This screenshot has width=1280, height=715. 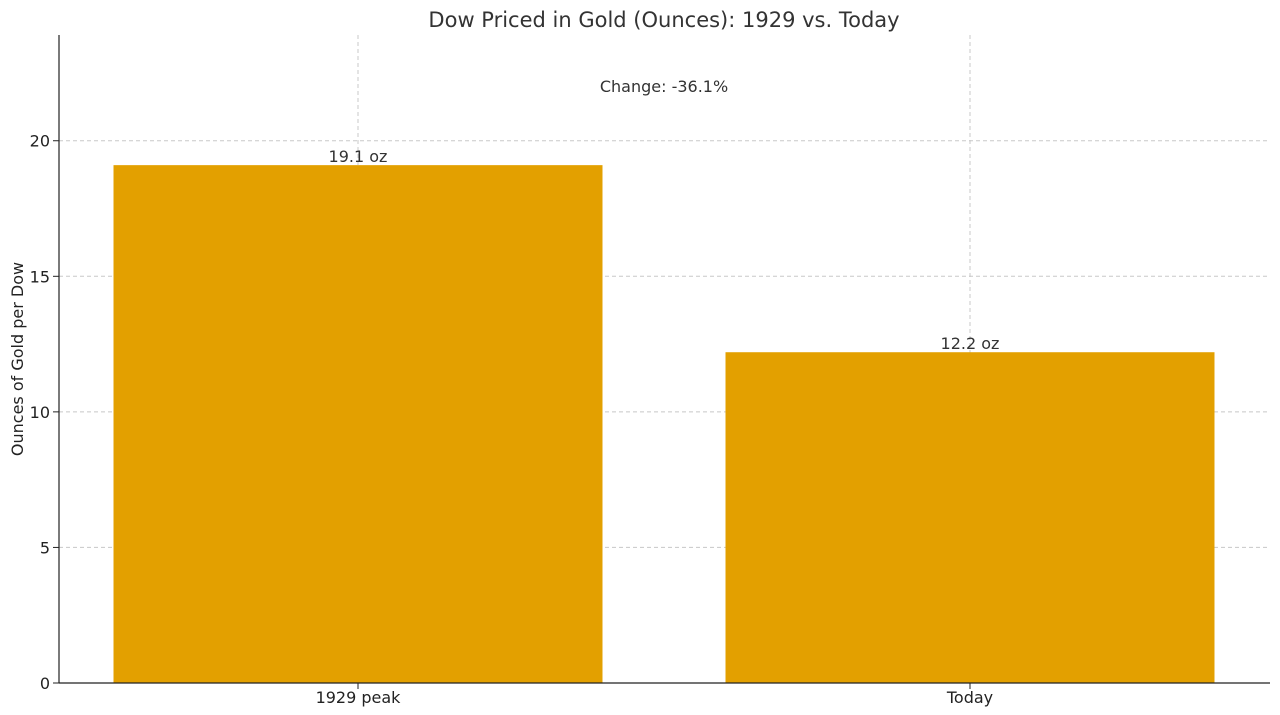 What do you see at coordinates (45, 547) in the screenshot?
I see `y-tick-label: 5` at bounding box center [45, 547].